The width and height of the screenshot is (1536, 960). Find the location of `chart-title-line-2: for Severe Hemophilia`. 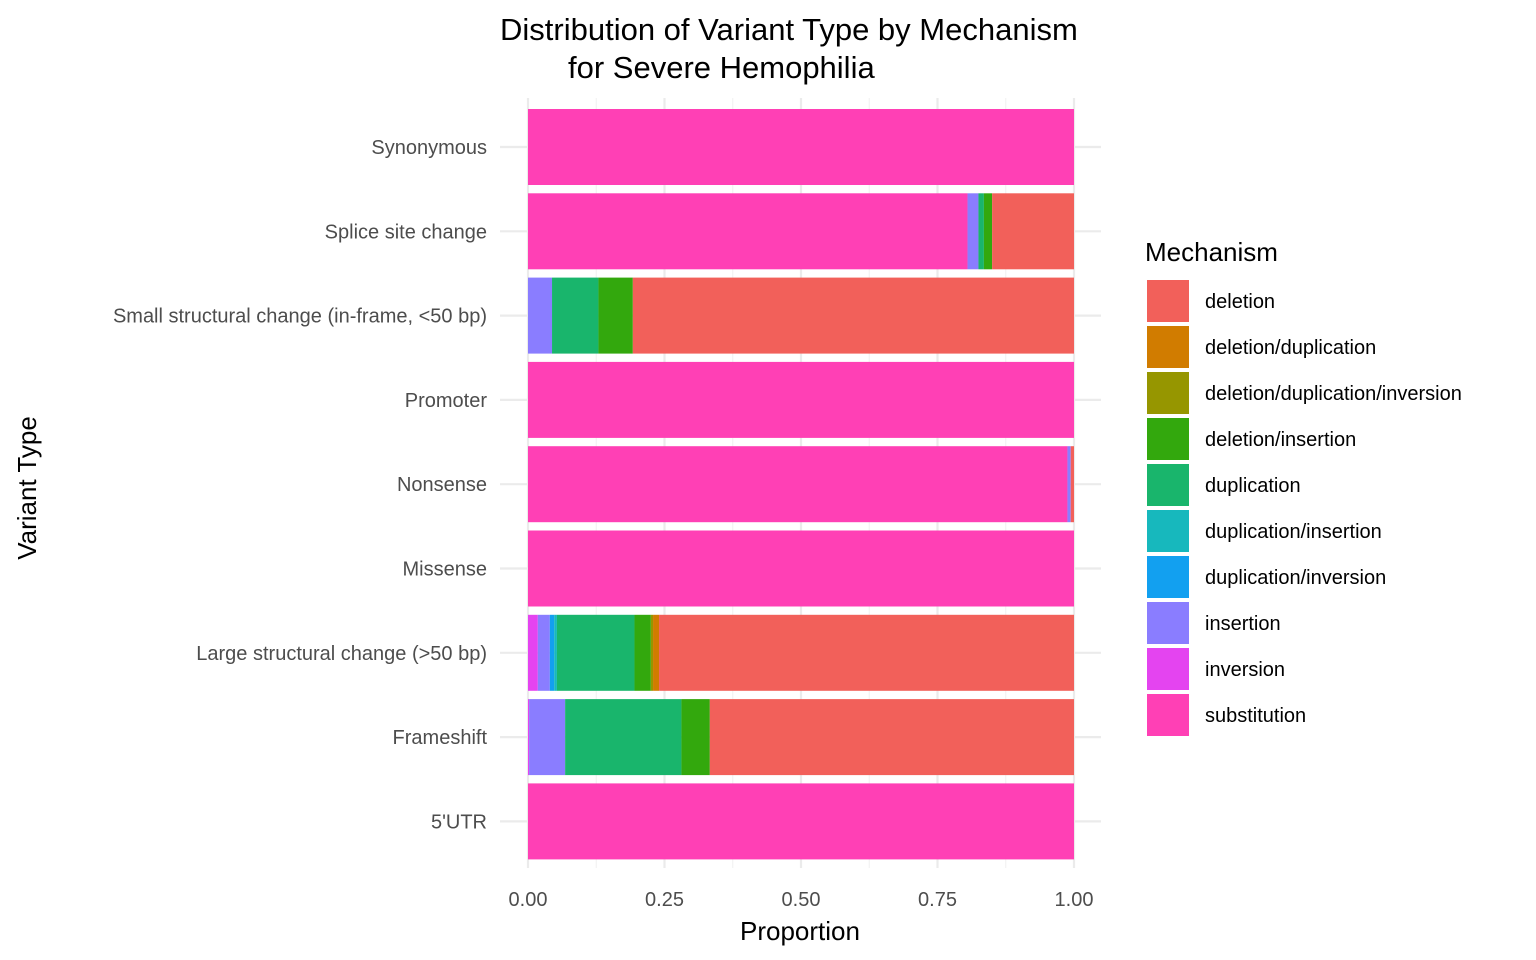

chart-title-line-2: for Severe Hemophilia is located at coordinates (721, 67).